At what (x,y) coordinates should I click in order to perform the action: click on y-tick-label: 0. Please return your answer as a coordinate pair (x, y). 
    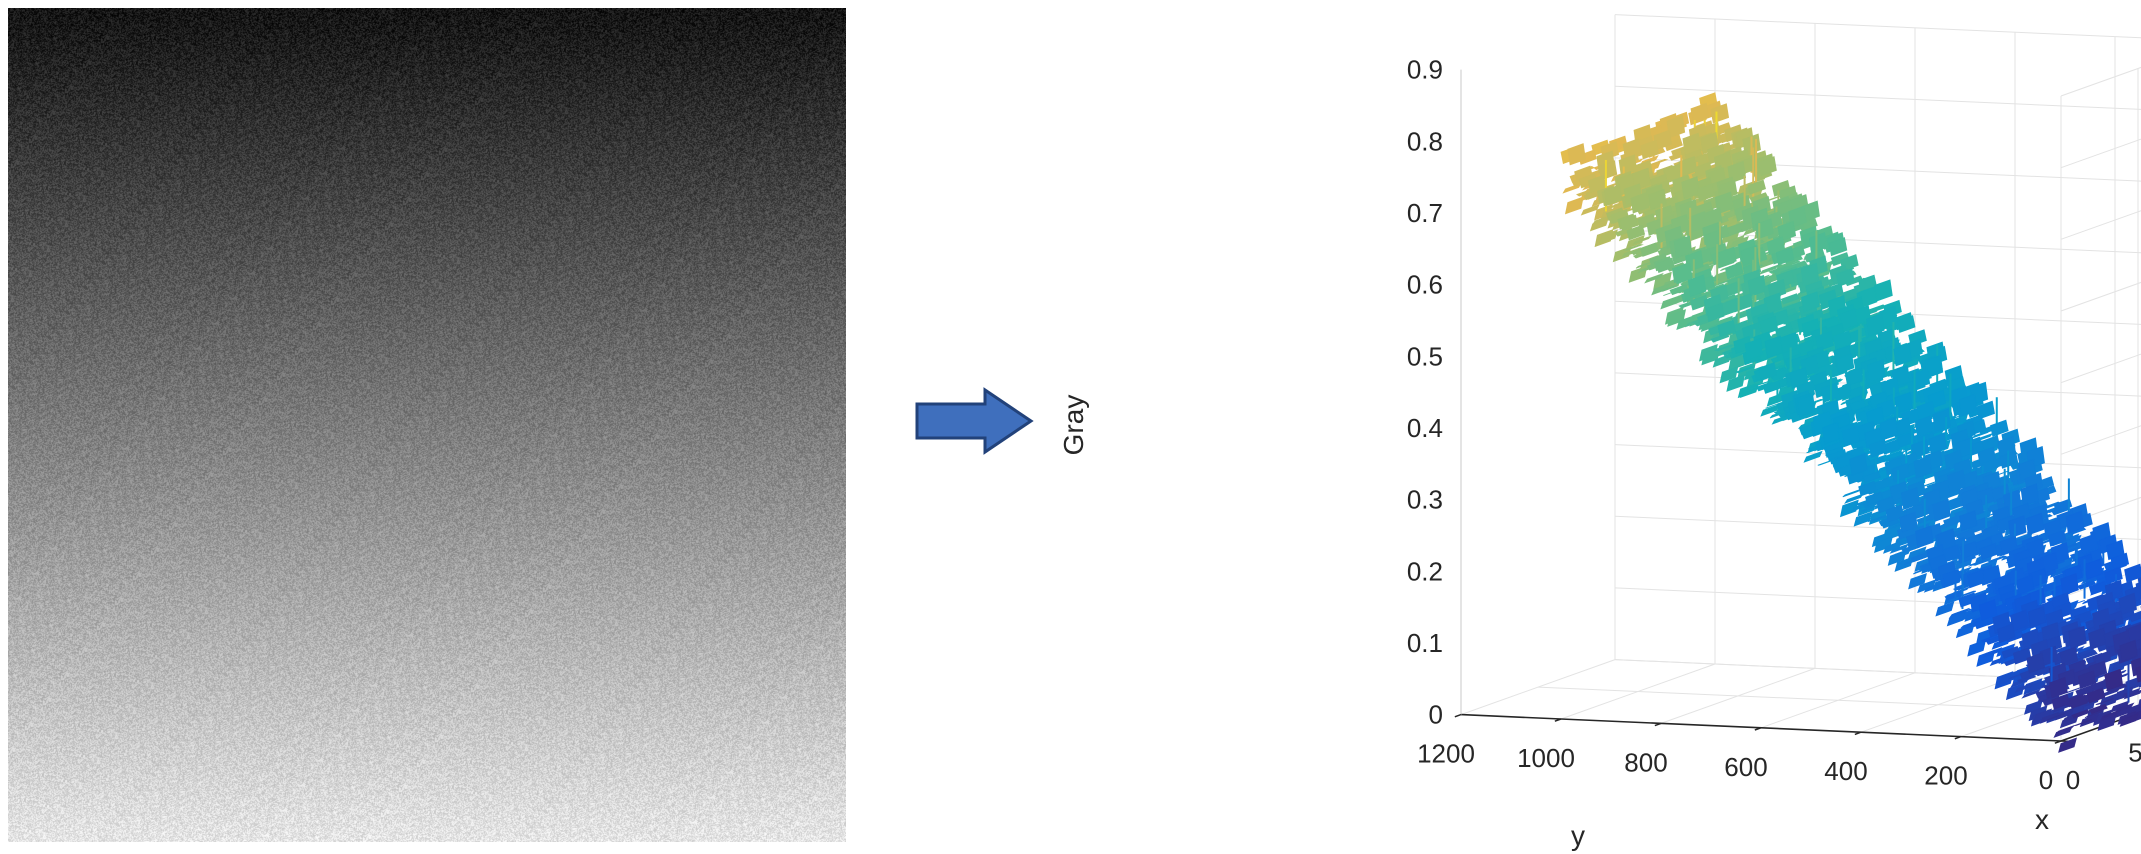
    Looking at the image, I should click on (2046, 780).